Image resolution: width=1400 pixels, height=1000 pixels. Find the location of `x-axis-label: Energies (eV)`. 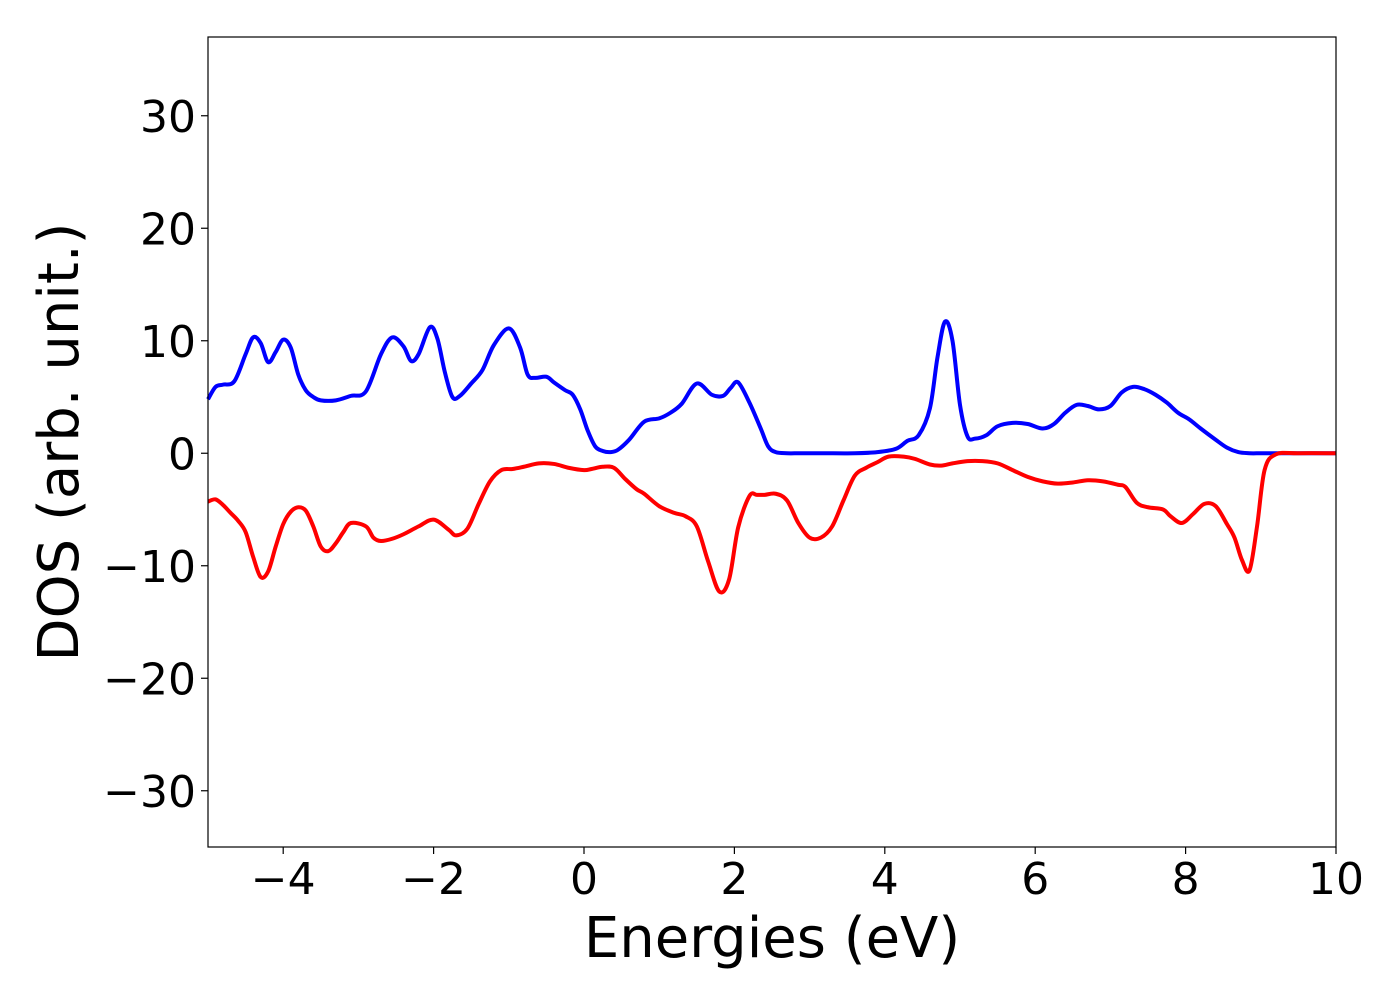

x-axis-label: Energies (eV) is located at coordinates (772, 938).